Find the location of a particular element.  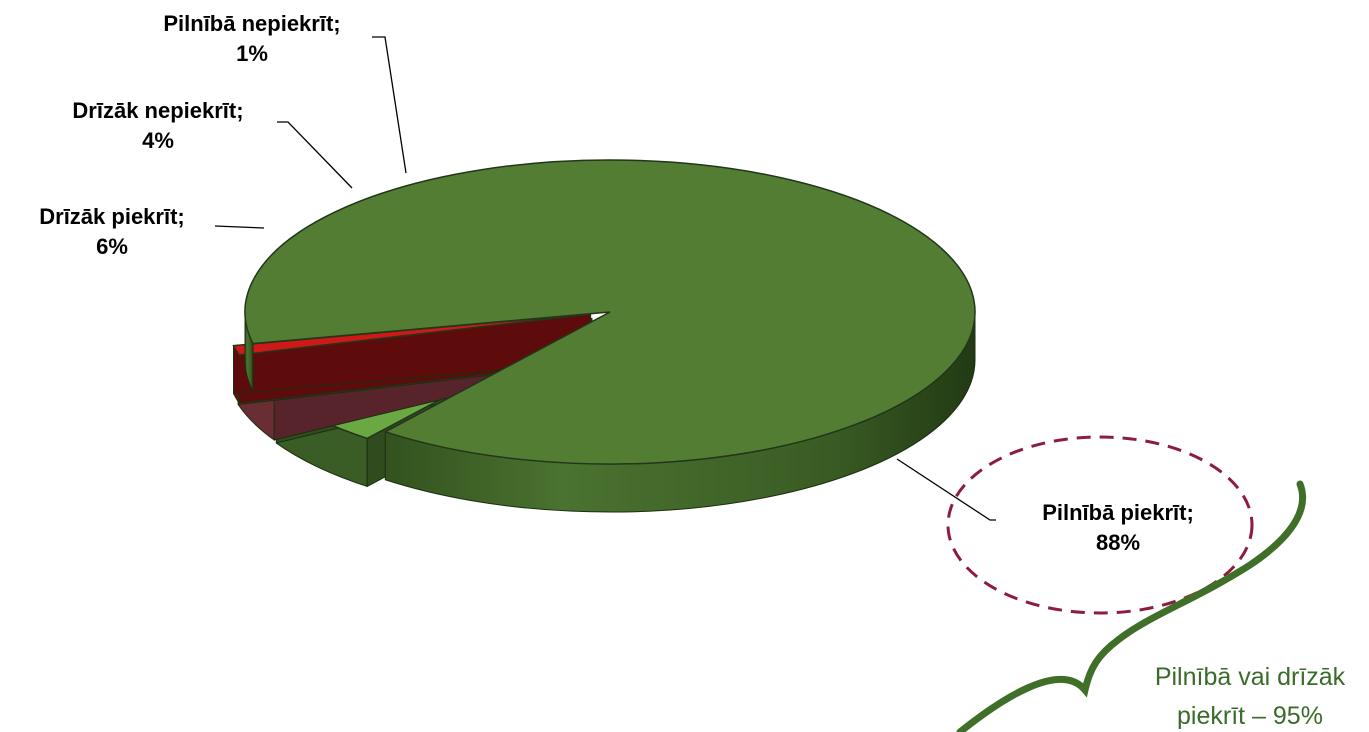

data-label-value-drizak-nepiekrit: 4% is located at coordinates (158, 140).